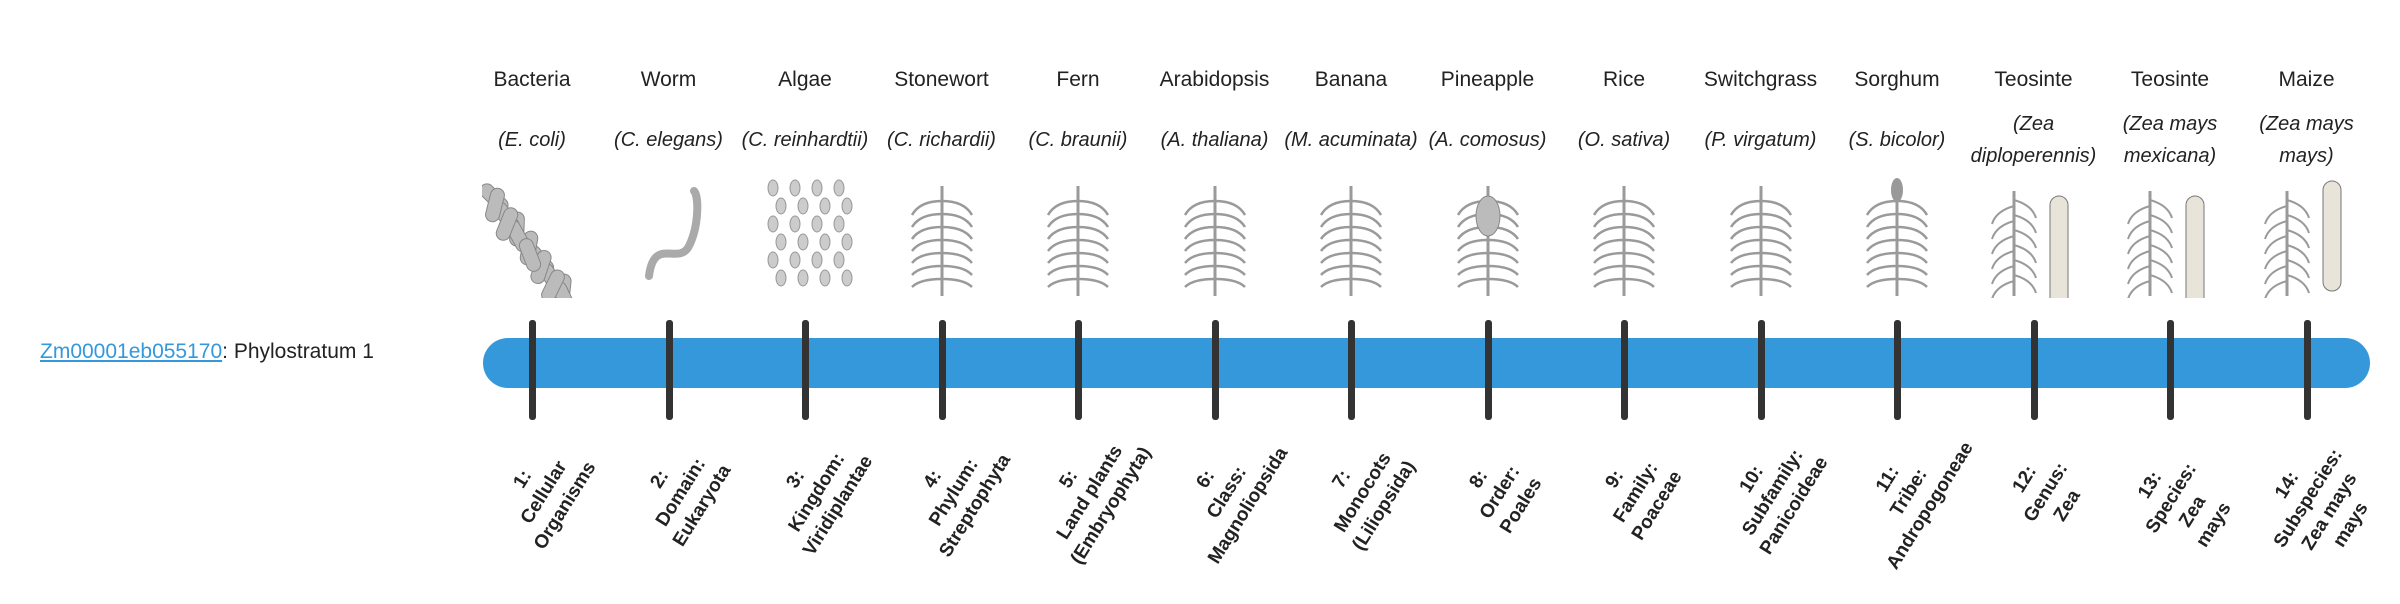  Describe the element at coordinates (1215, 237) in the screenshot. I see `arabidopsis-icon` at that location.